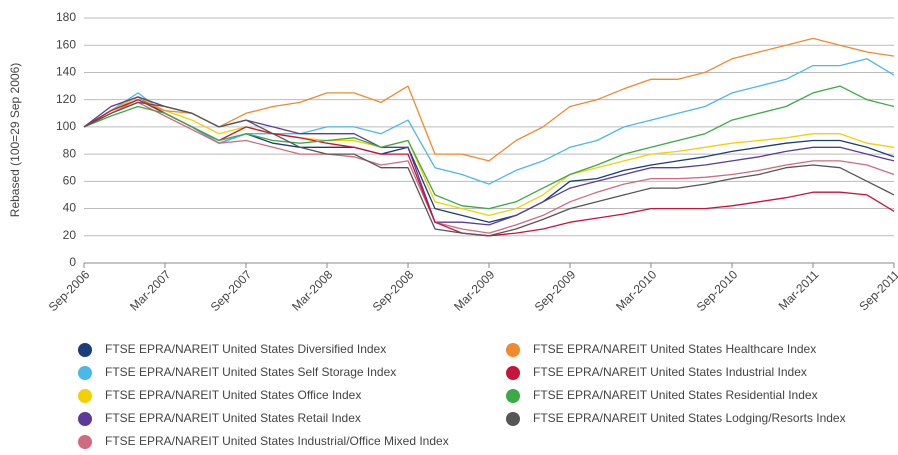 The height and width of the screenshot is (455, 898). What do you see at coordinates (66, 17) in the screenshot?
I see `y-tick-label: 180` at bounding box center [66, 17].